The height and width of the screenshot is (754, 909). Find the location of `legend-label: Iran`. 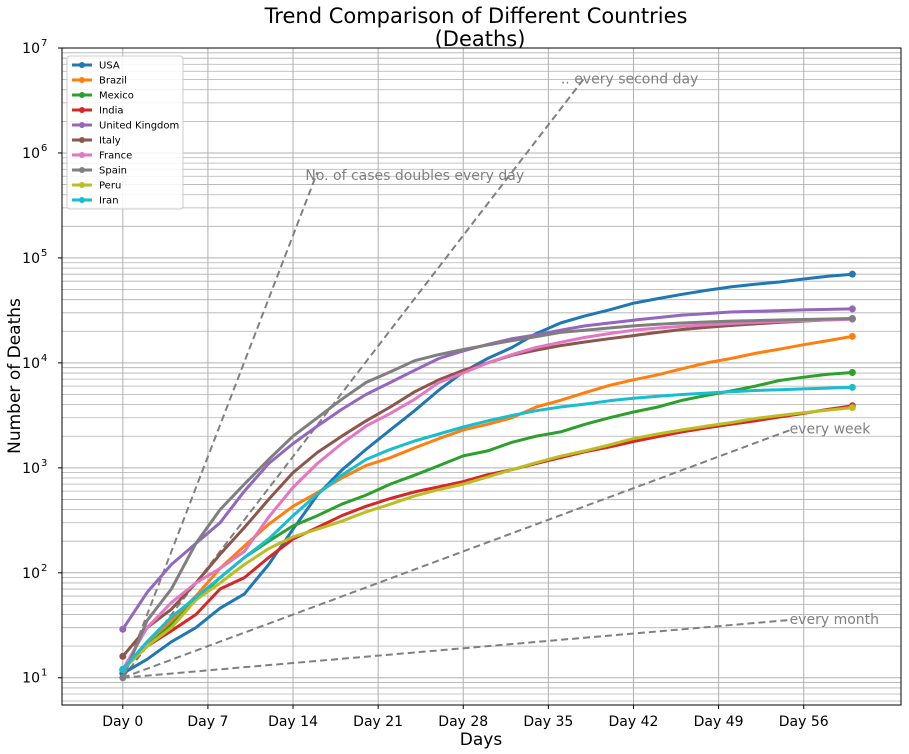

legend-label: Iran is located at coordinates (109, 201).